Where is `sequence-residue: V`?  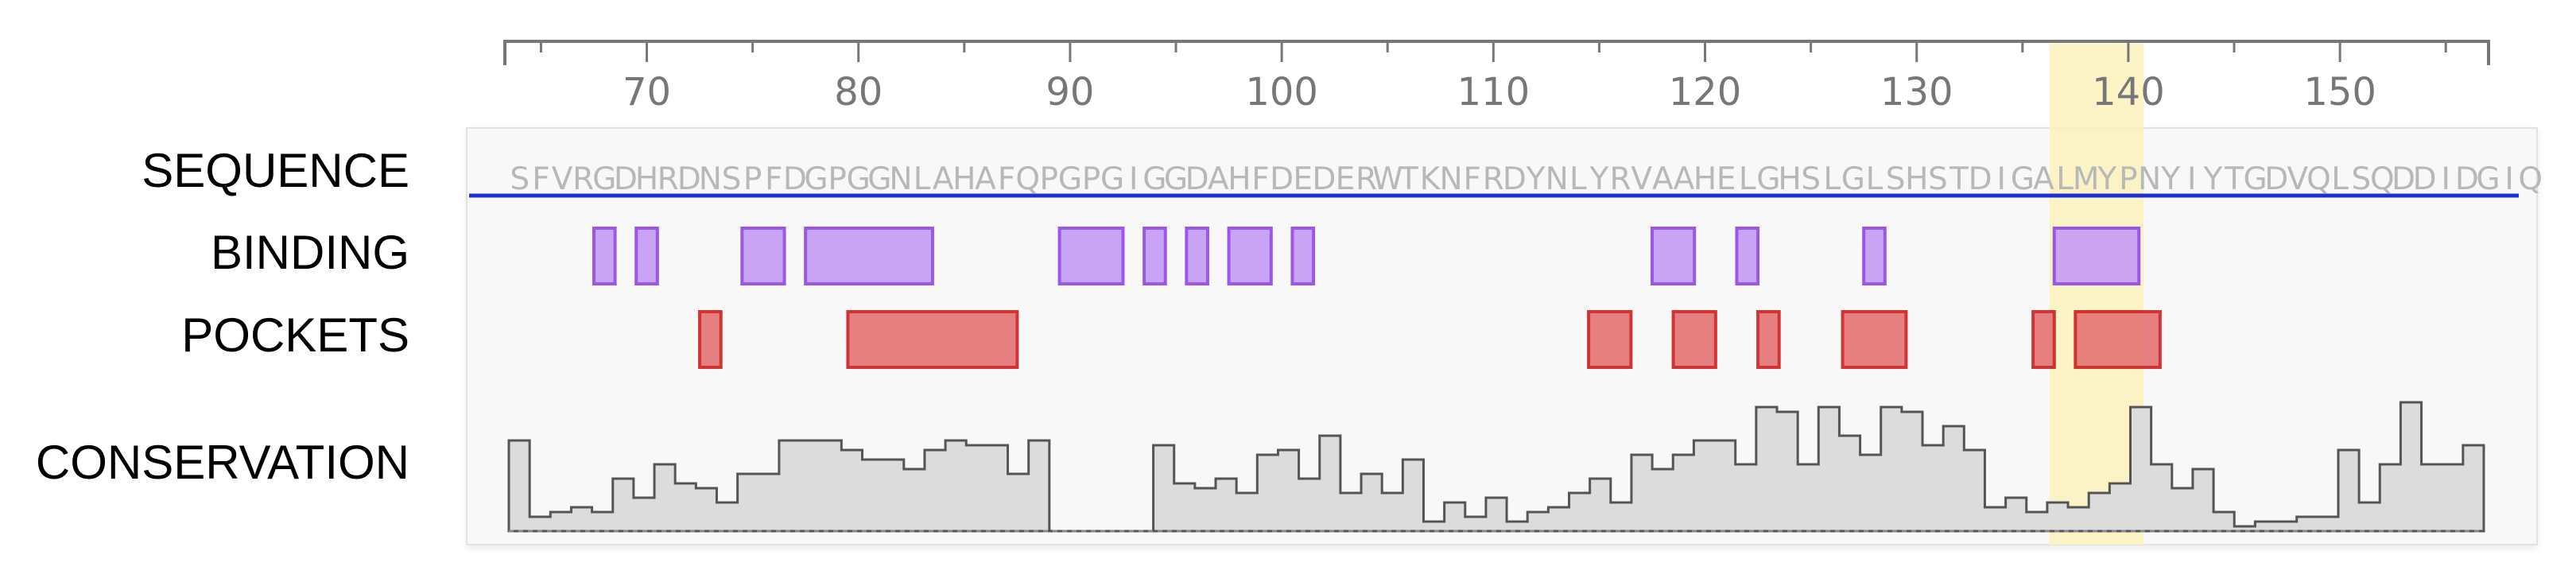 sequence-residue: V is located at coordinates (1642, 179).